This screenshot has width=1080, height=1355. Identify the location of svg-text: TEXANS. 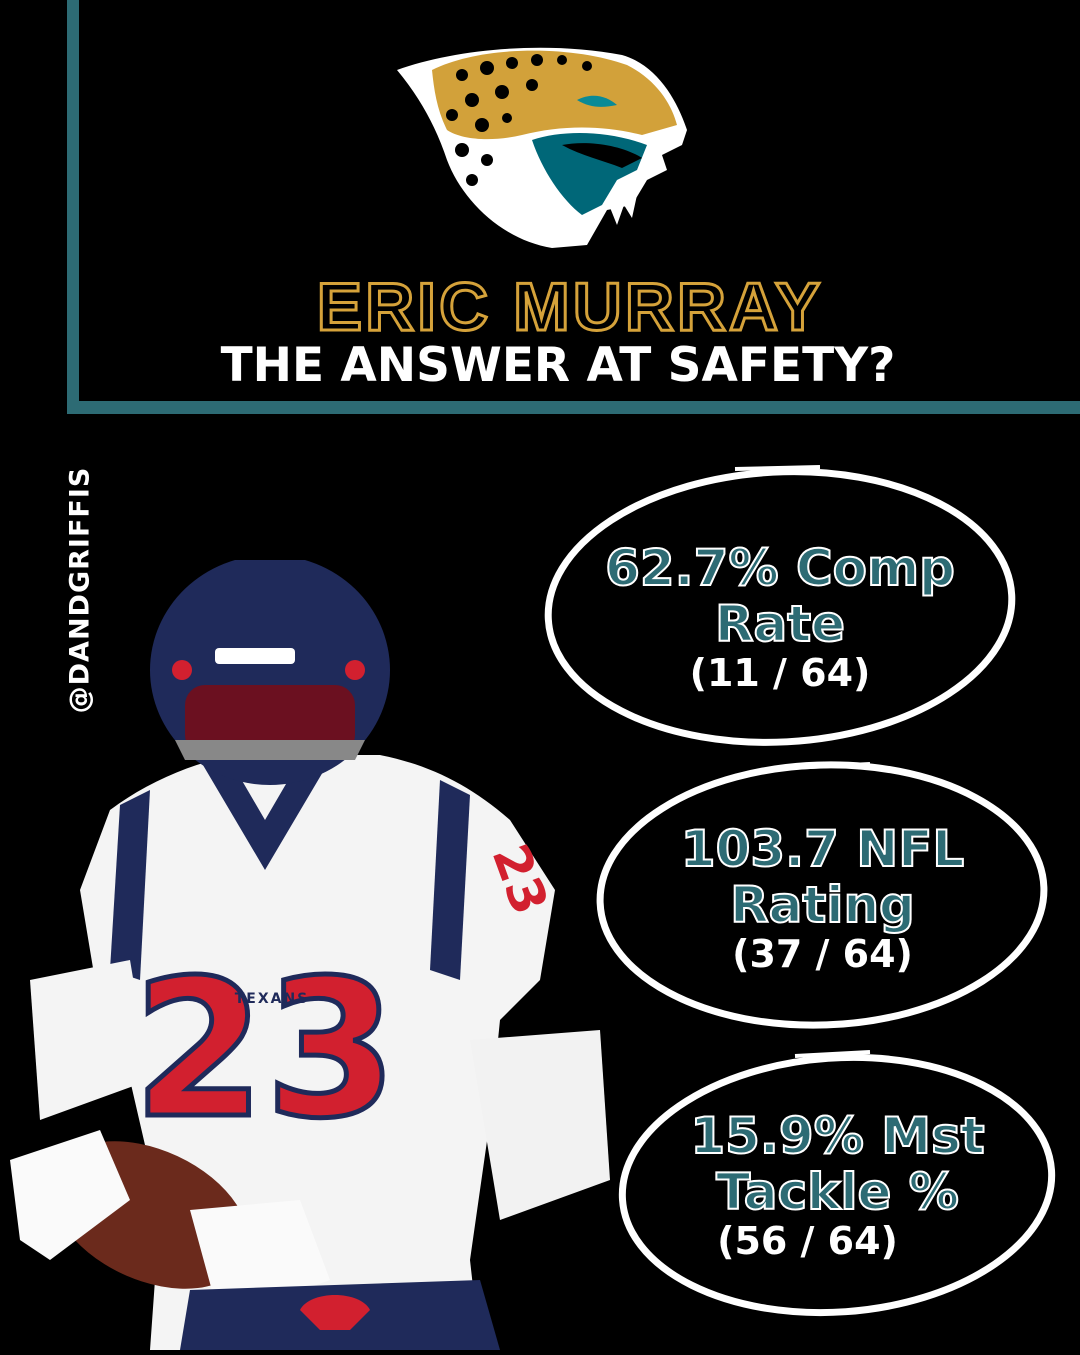
(272, 999).